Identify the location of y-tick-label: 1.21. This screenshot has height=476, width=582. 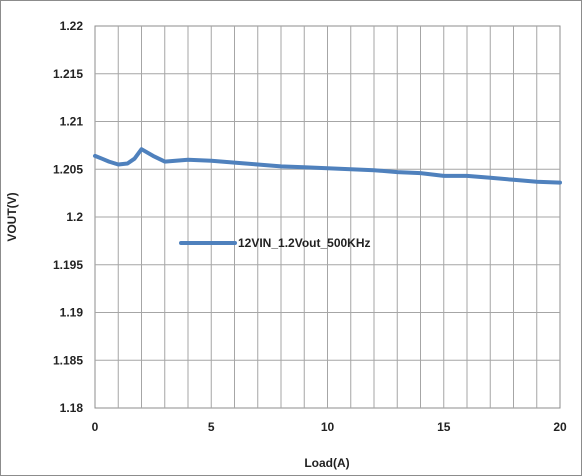
(72, 122).